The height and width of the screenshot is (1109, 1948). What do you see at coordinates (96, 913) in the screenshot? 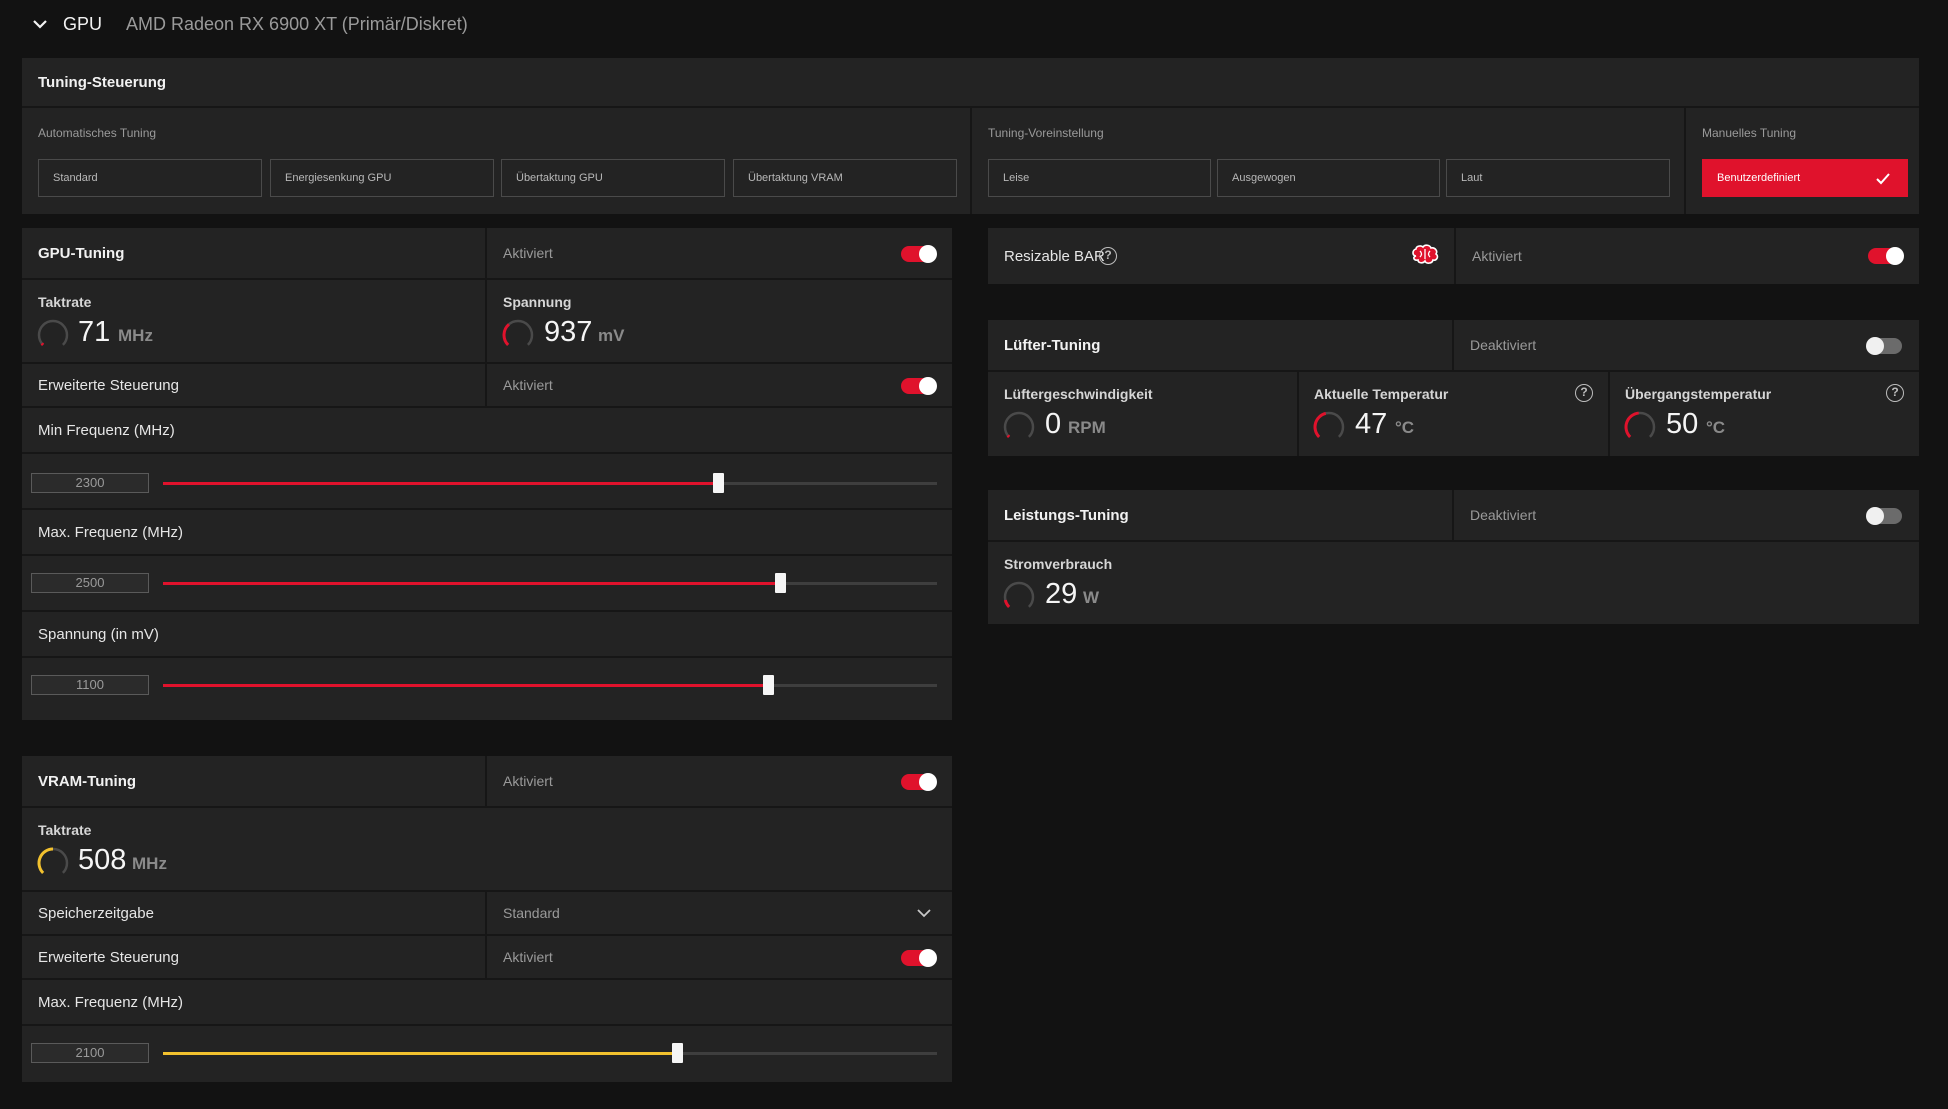
I see `memory-timing-label: Speicherzeitgabe` at bounding box center [96, 913].